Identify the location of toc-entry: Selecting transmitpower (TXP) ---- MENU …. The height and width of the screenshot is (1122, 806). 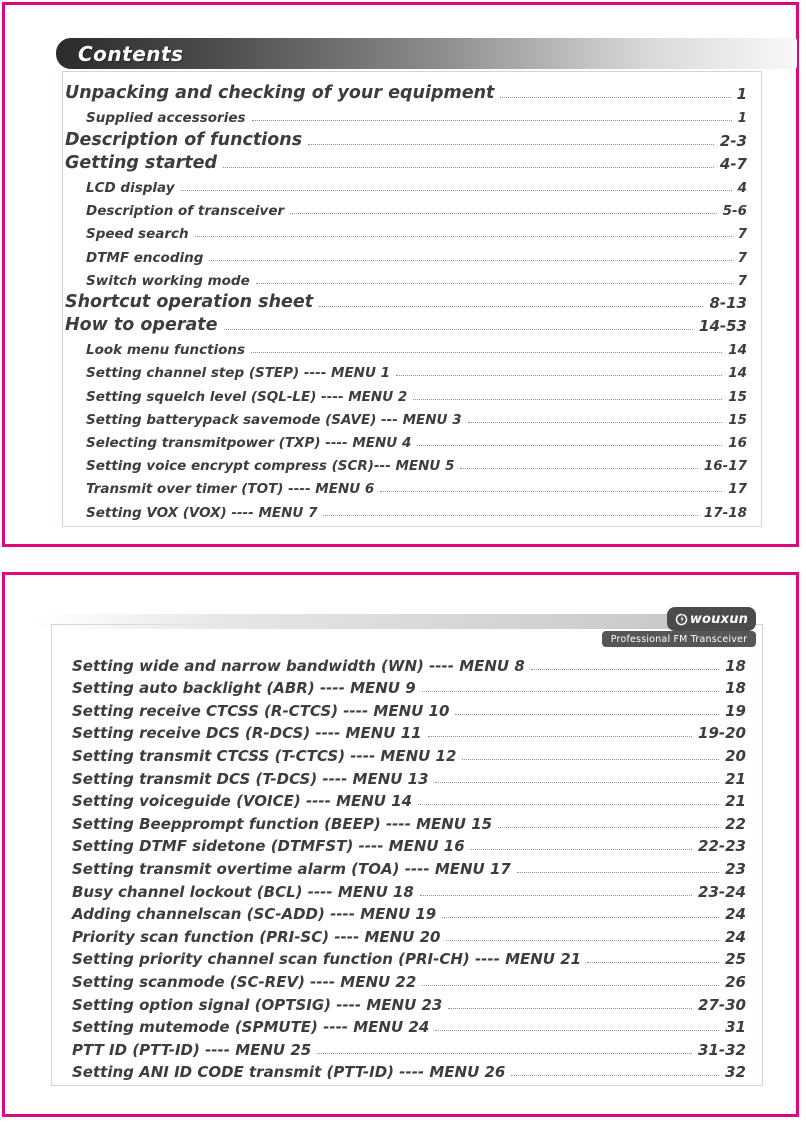
(406, 439).